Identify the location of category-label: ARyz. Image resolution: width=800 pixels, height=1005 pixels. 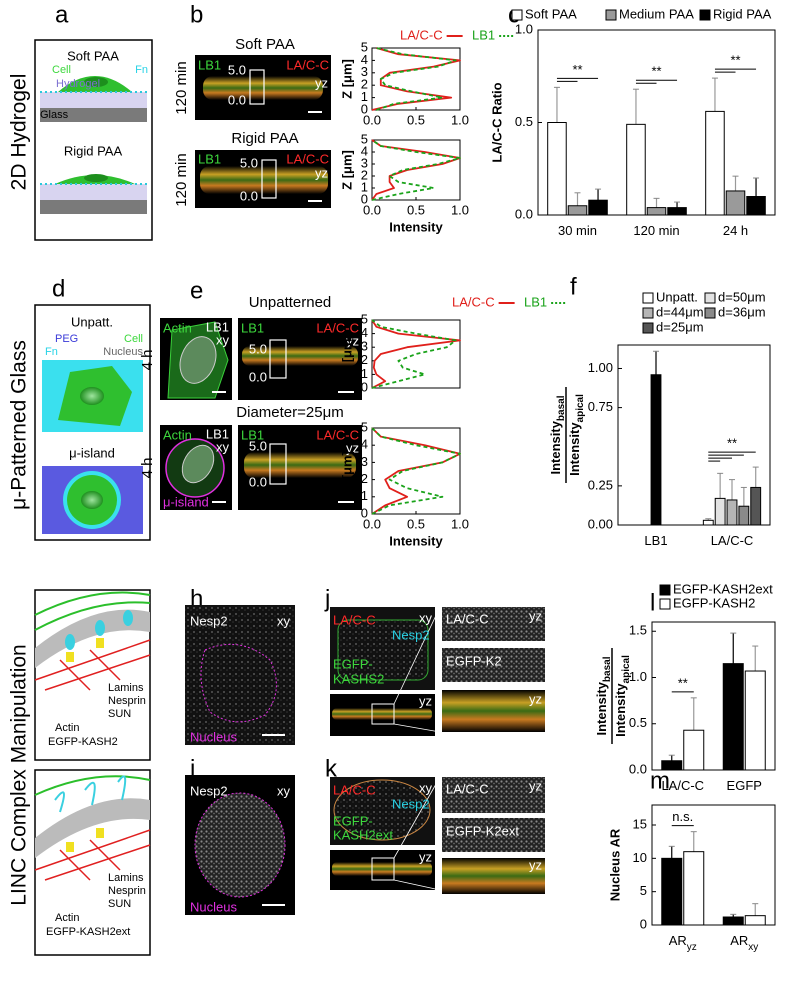
(683, 942).